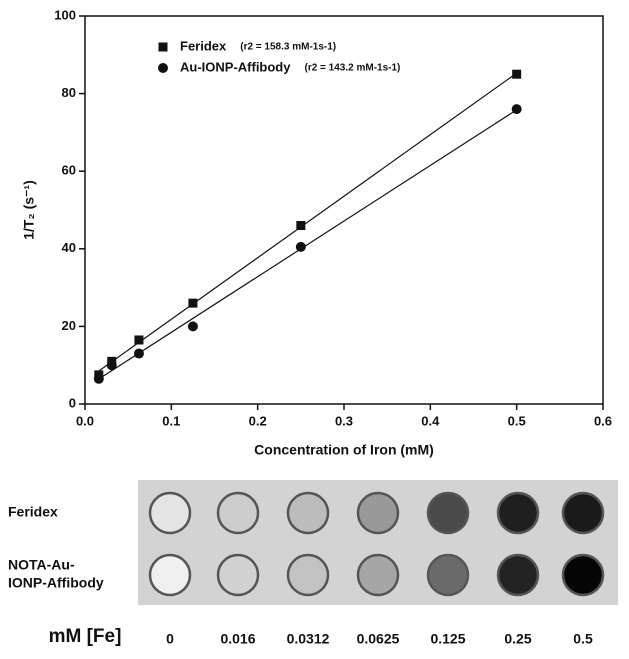 Image resolution: width=629 pixels, height=659 pixels. I want to click on y-axis-label: 1/T₂ (s⁻¹), so click(29, 210).